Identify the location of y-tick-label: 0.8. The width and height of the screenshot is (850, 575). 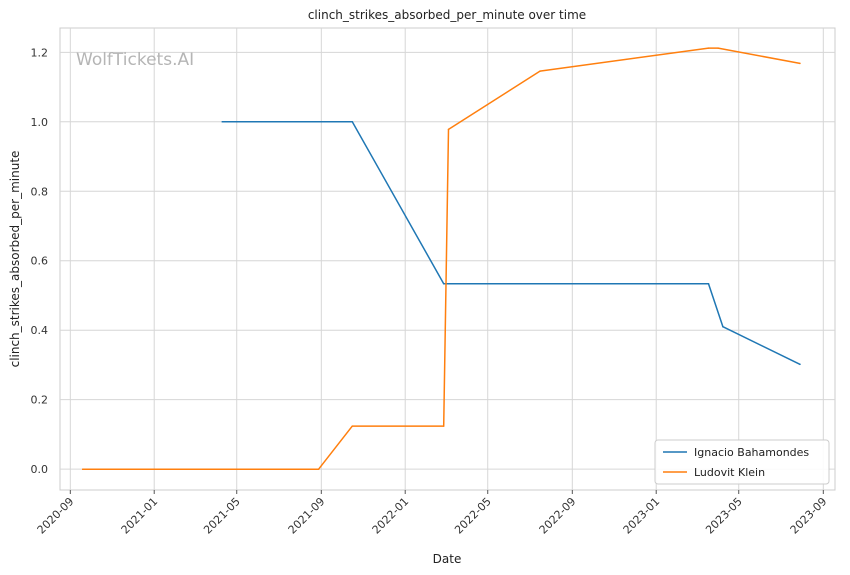
(40, 191).